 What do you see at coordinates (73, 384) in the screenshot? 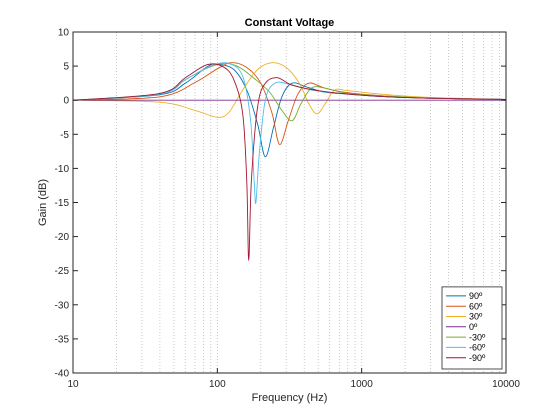
I see `x-tick-label: 10` at bounding box center [73, 384].